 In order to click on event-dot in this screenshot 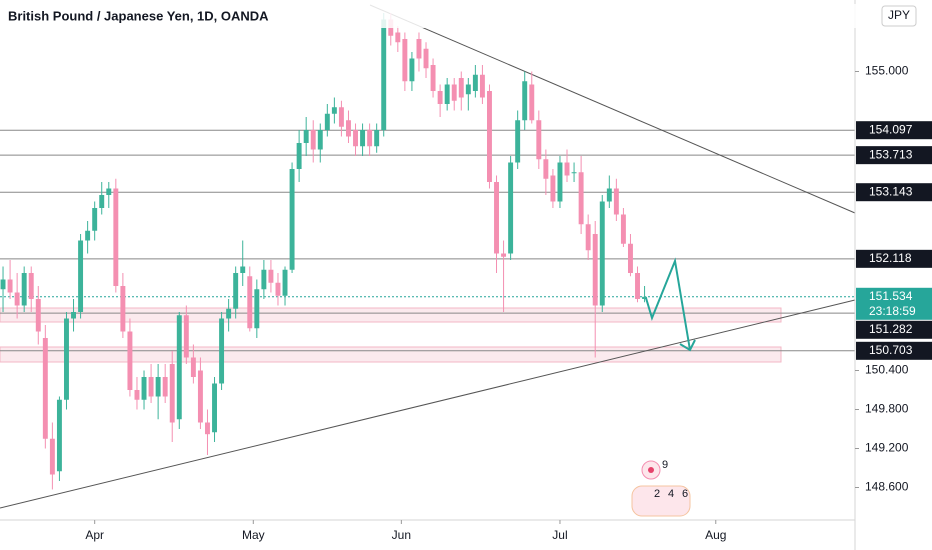, I will do `click(651, 470)`.